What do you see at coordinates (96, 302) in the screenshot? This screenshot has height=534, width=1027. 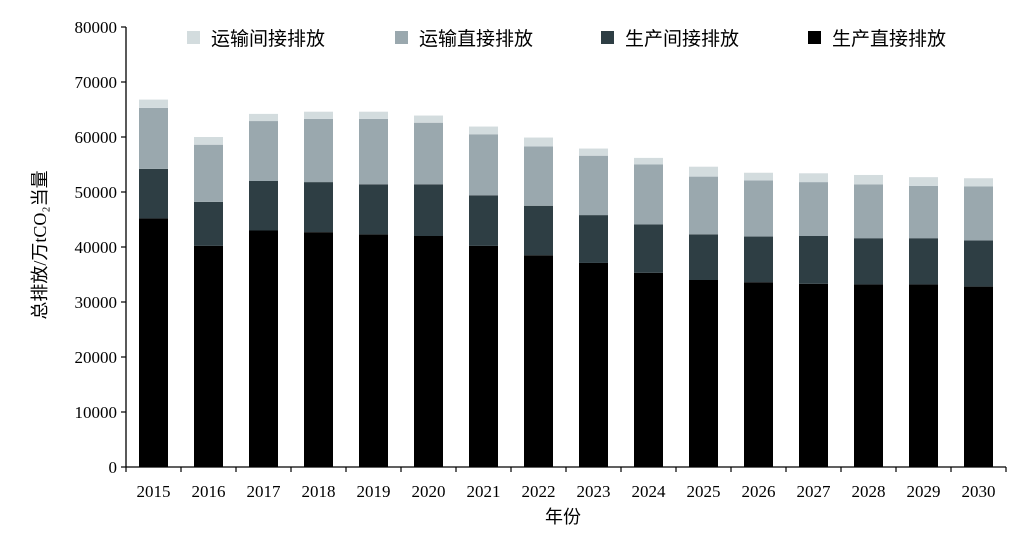 I see `y-tick-label: 30000` at bounding box center [96, 302].